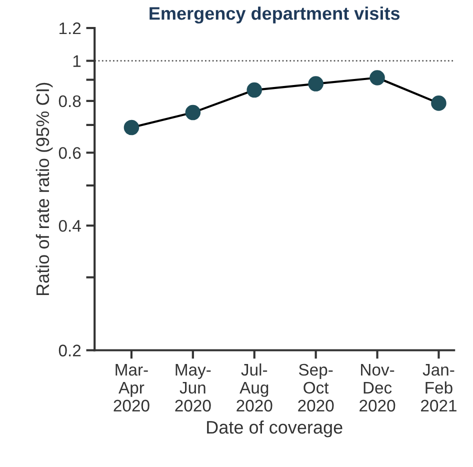  What do you see at coordinates (316, 388) in the screenshot?
I see `x-tick-label: Sep- Oct 2020` at bounding box center [316, 388].